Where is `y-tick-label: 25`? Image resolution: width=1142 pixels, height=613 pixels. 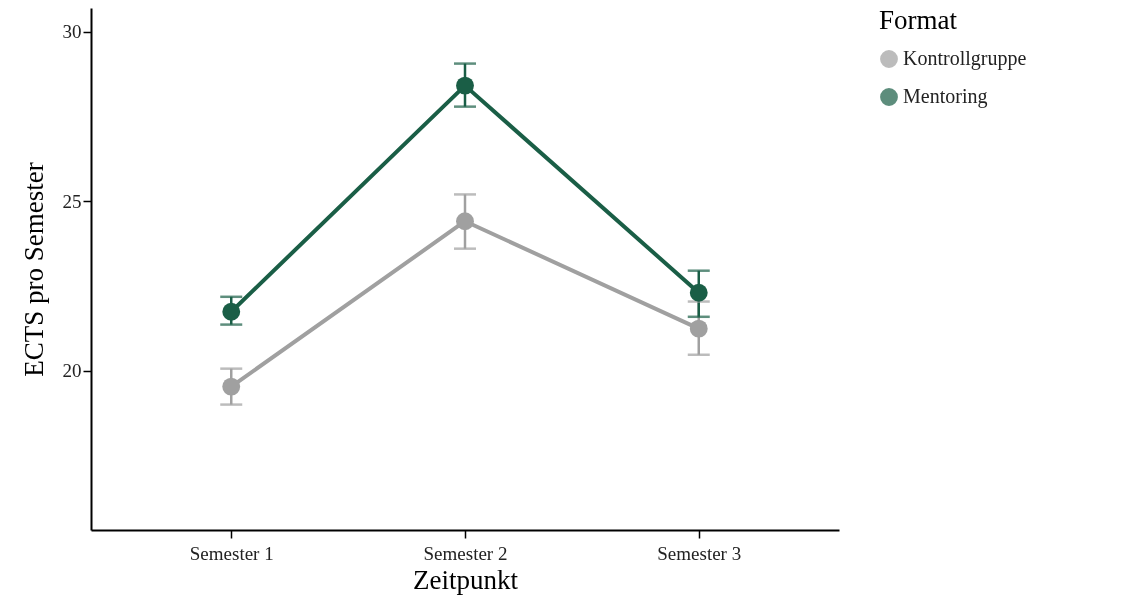
y-tick-label: 25 is located at coordinates (72, 201).